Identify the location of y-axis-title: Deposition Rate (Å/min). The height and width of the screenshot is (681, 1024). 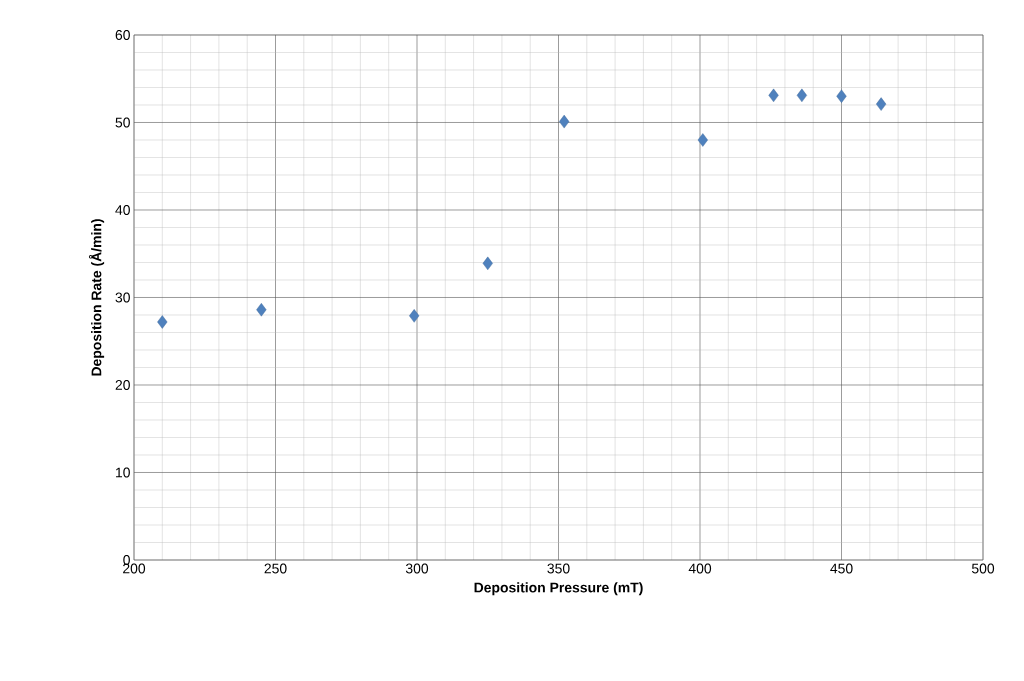
(96, 297).